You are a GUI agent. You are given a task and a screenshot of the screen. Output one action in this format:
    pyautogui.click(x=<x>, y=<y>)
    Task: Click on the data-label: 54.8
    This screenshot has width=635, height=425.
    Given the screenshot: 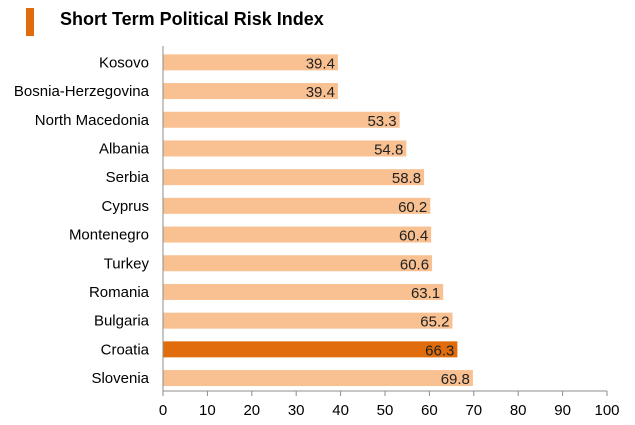 What is the action you would take?
    pyautogui.click(x=388, y=149)
    